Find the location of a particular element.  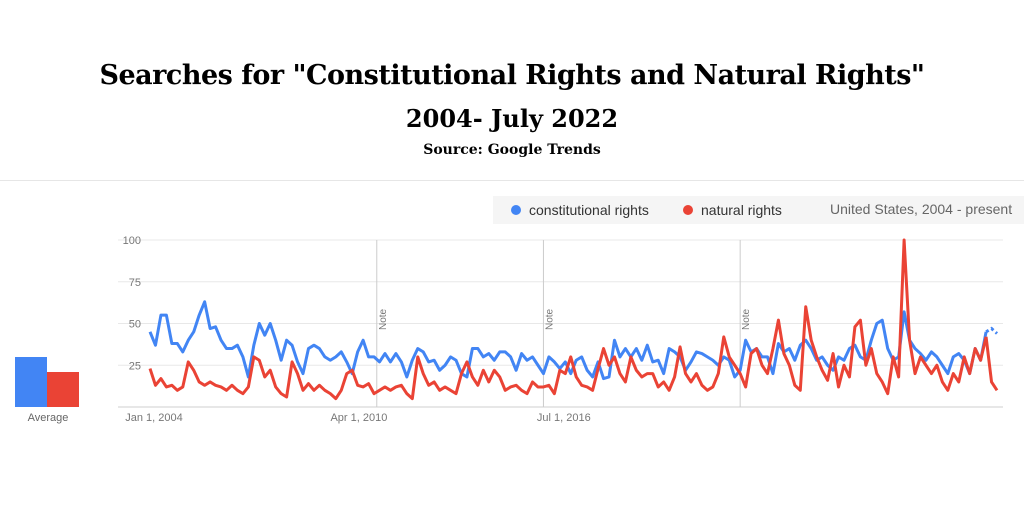

divider is located at coordinates (512, 180).